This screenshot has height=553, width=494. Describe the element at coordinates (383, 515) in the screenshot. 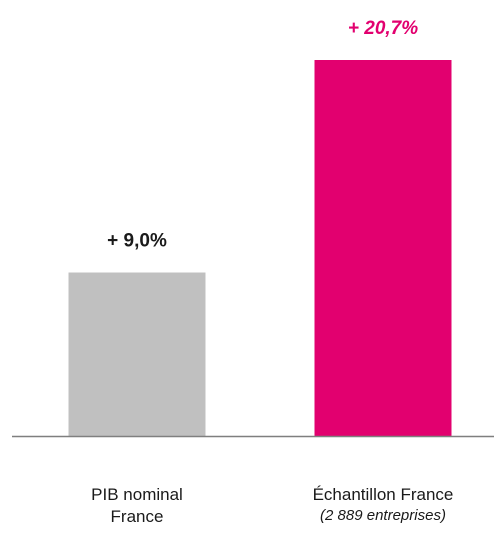

I see `category-label-subtitle: (2 889 entreprises)` at that location.